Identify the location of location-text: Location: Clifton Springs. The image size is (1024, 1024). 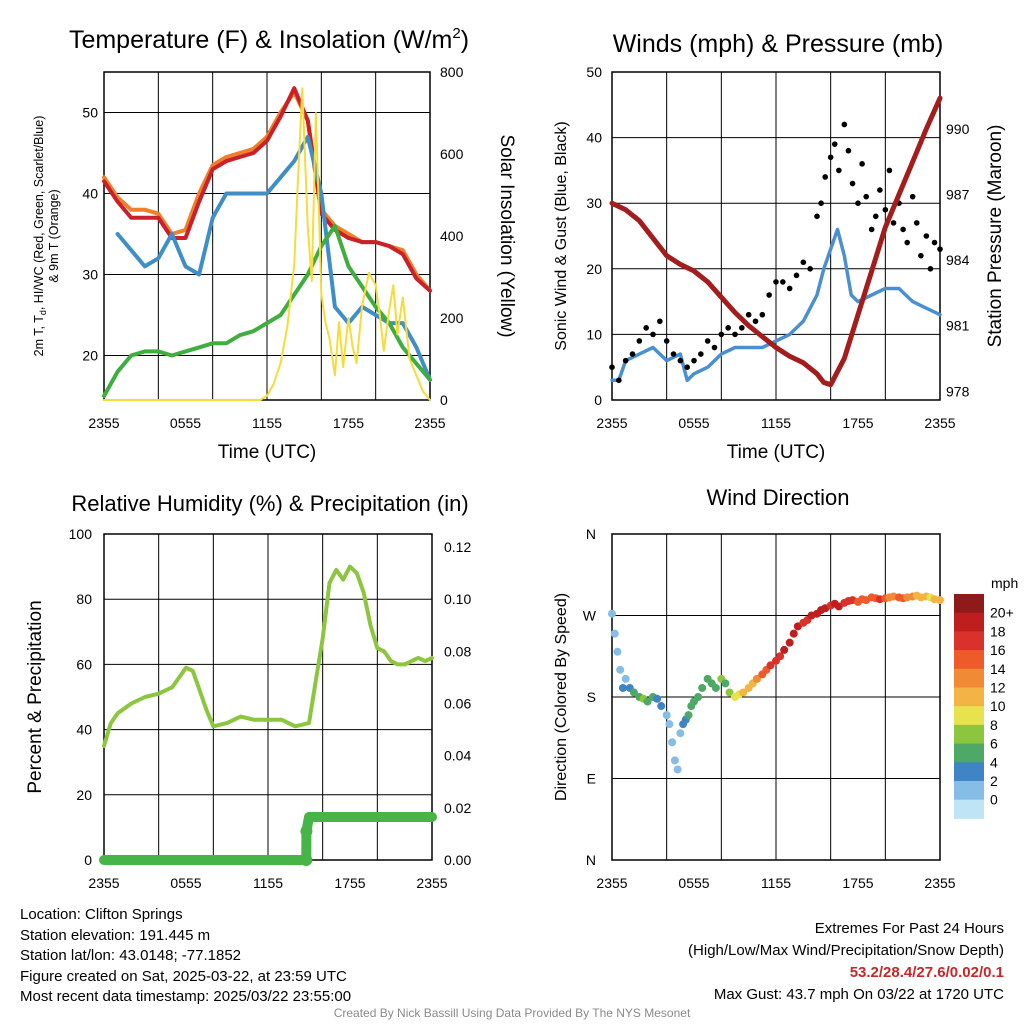
(101, 914).